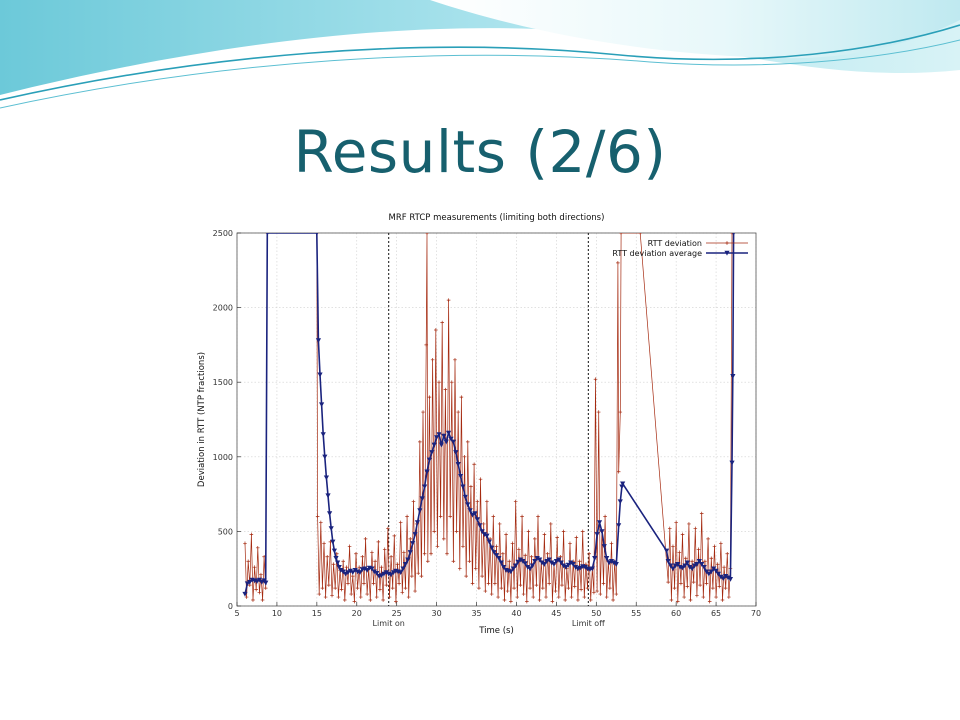 This screenshot has height=720, width=960. What do you see at coordinates (202, 419) in the screenshot?
I see `y-axis-title: Deviation in RTT (NTP fractions)` at bounding box center [202, 419].